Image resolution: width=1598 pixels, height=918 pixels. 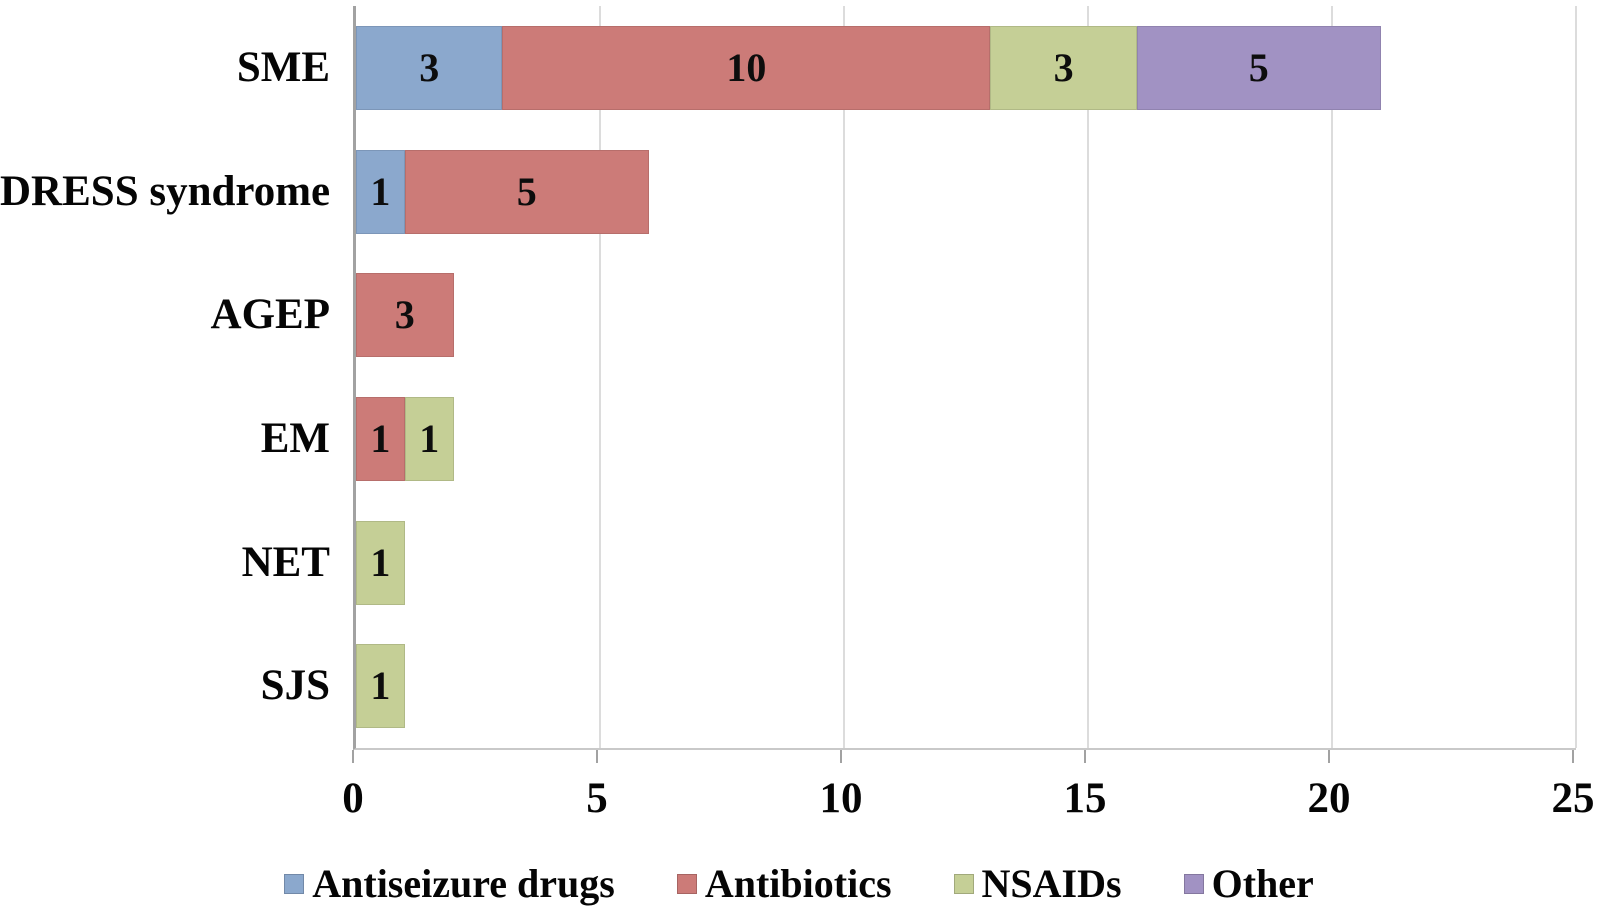 I want to click on bar-segment-label: 10, so click(x=746, y=67).